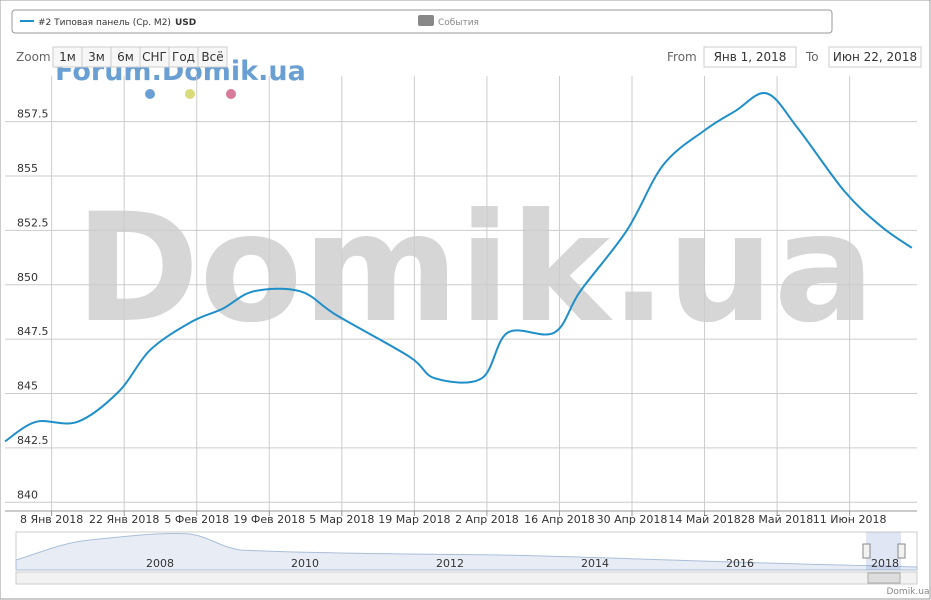 The image size is (931, 600). Describe the element at coordinates (812, 57) in the screenshot. I see `to-label: To` at that location.